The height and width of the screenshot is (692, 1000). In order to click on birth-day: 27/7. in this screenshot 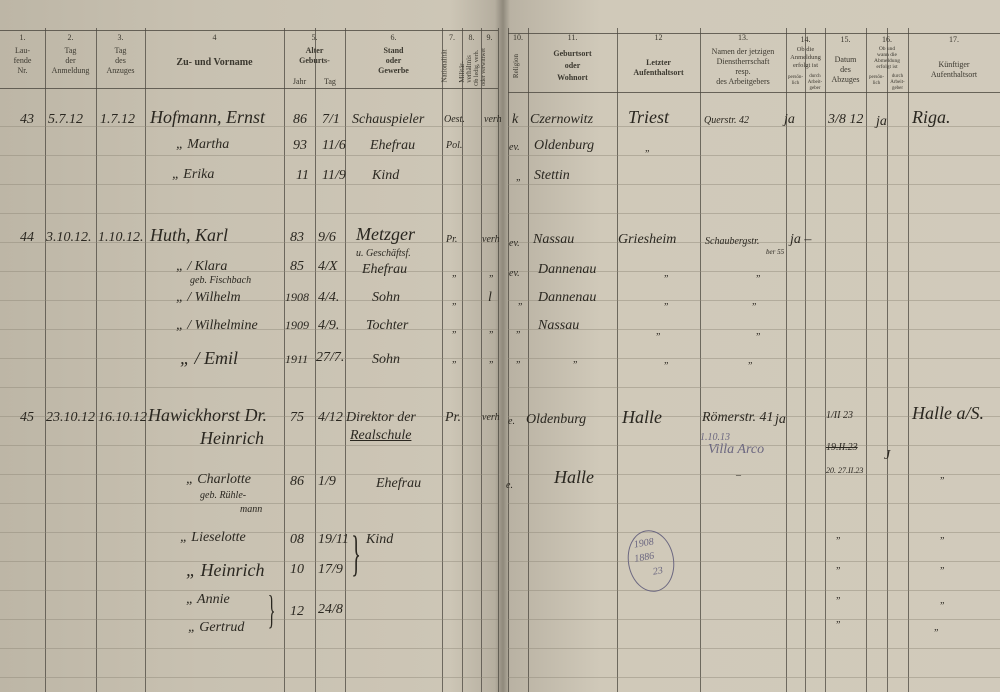, I will do `click(330, 357)`.